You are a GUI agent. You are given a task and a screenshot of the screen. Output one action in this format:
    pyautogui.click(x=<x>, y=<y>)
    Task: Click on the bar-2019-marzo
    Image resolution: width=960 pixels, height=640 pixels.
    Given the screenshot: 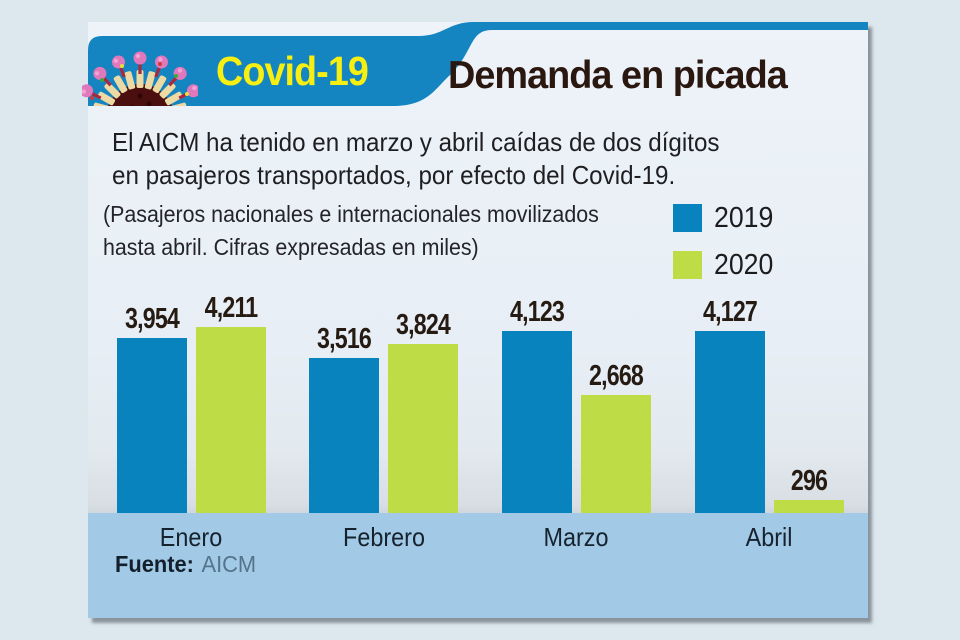 What is the action you would take?
    pyautogui.click(x=536, y=422)
    